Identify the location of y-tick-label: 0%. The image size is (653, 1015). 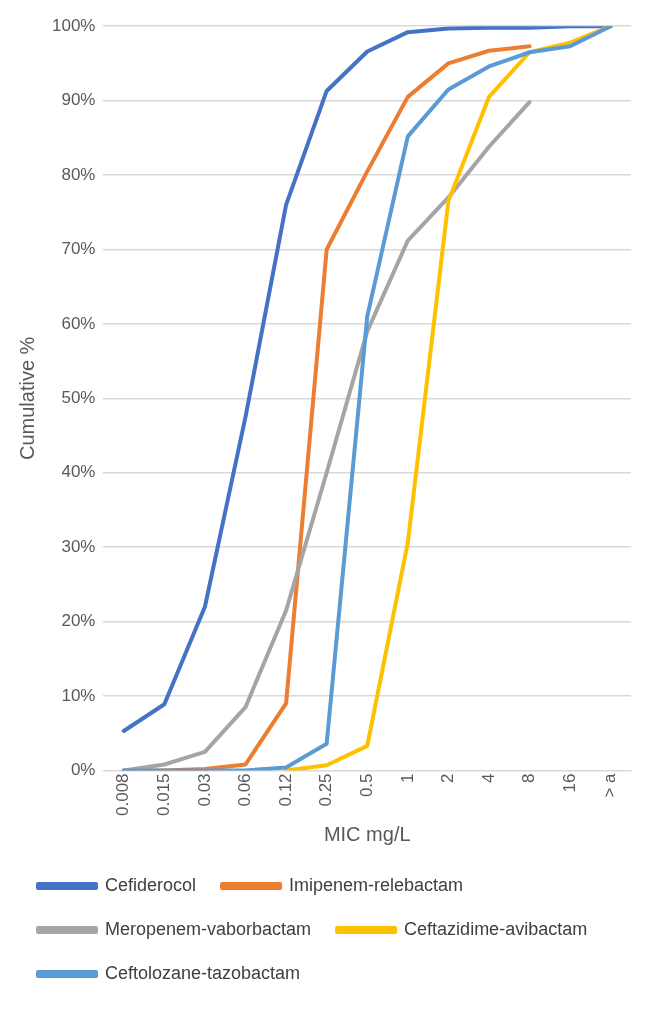
(83, 770).